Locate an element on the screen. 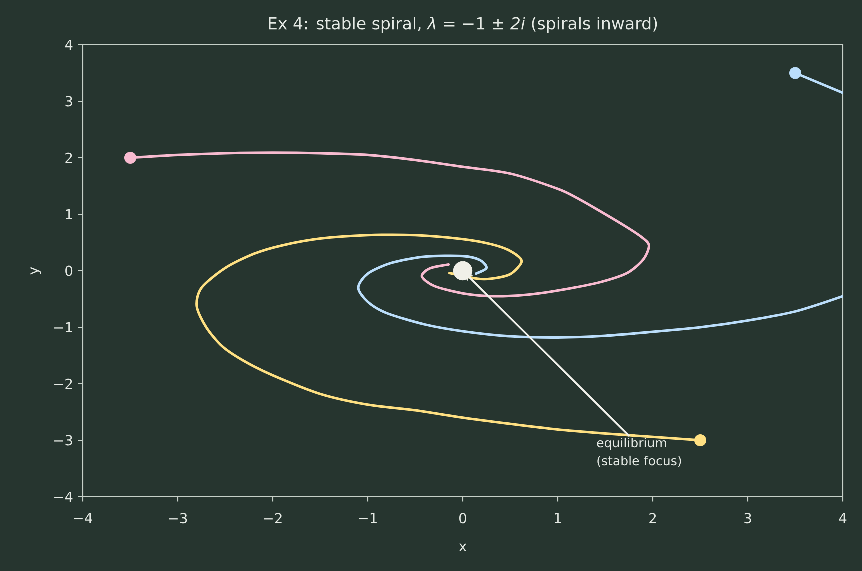 The width and height of the screenshot is (862, 571). y-axis-title: y is located at coordinates (36, 271).